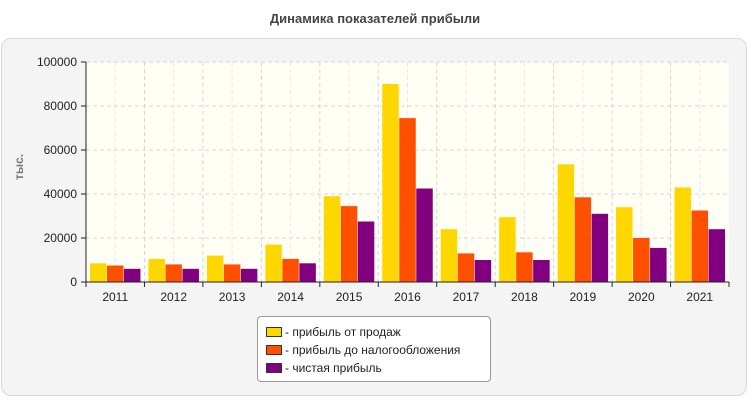 The width and height of the screenshot is (750, 400). I want to click on x-tick-label: 2019, so click(583, 297).